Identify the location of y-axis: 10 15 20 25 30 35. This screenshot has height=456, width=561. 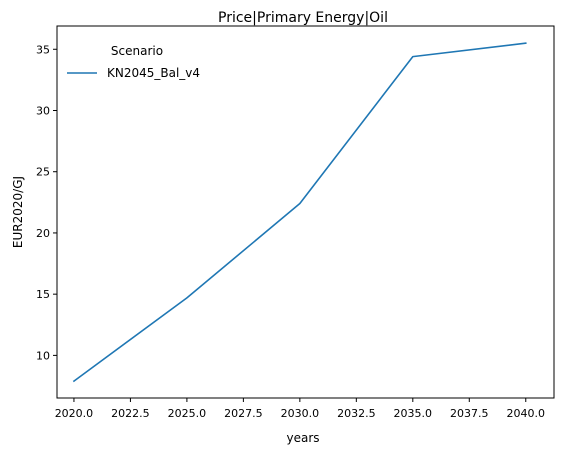
(46, 202).